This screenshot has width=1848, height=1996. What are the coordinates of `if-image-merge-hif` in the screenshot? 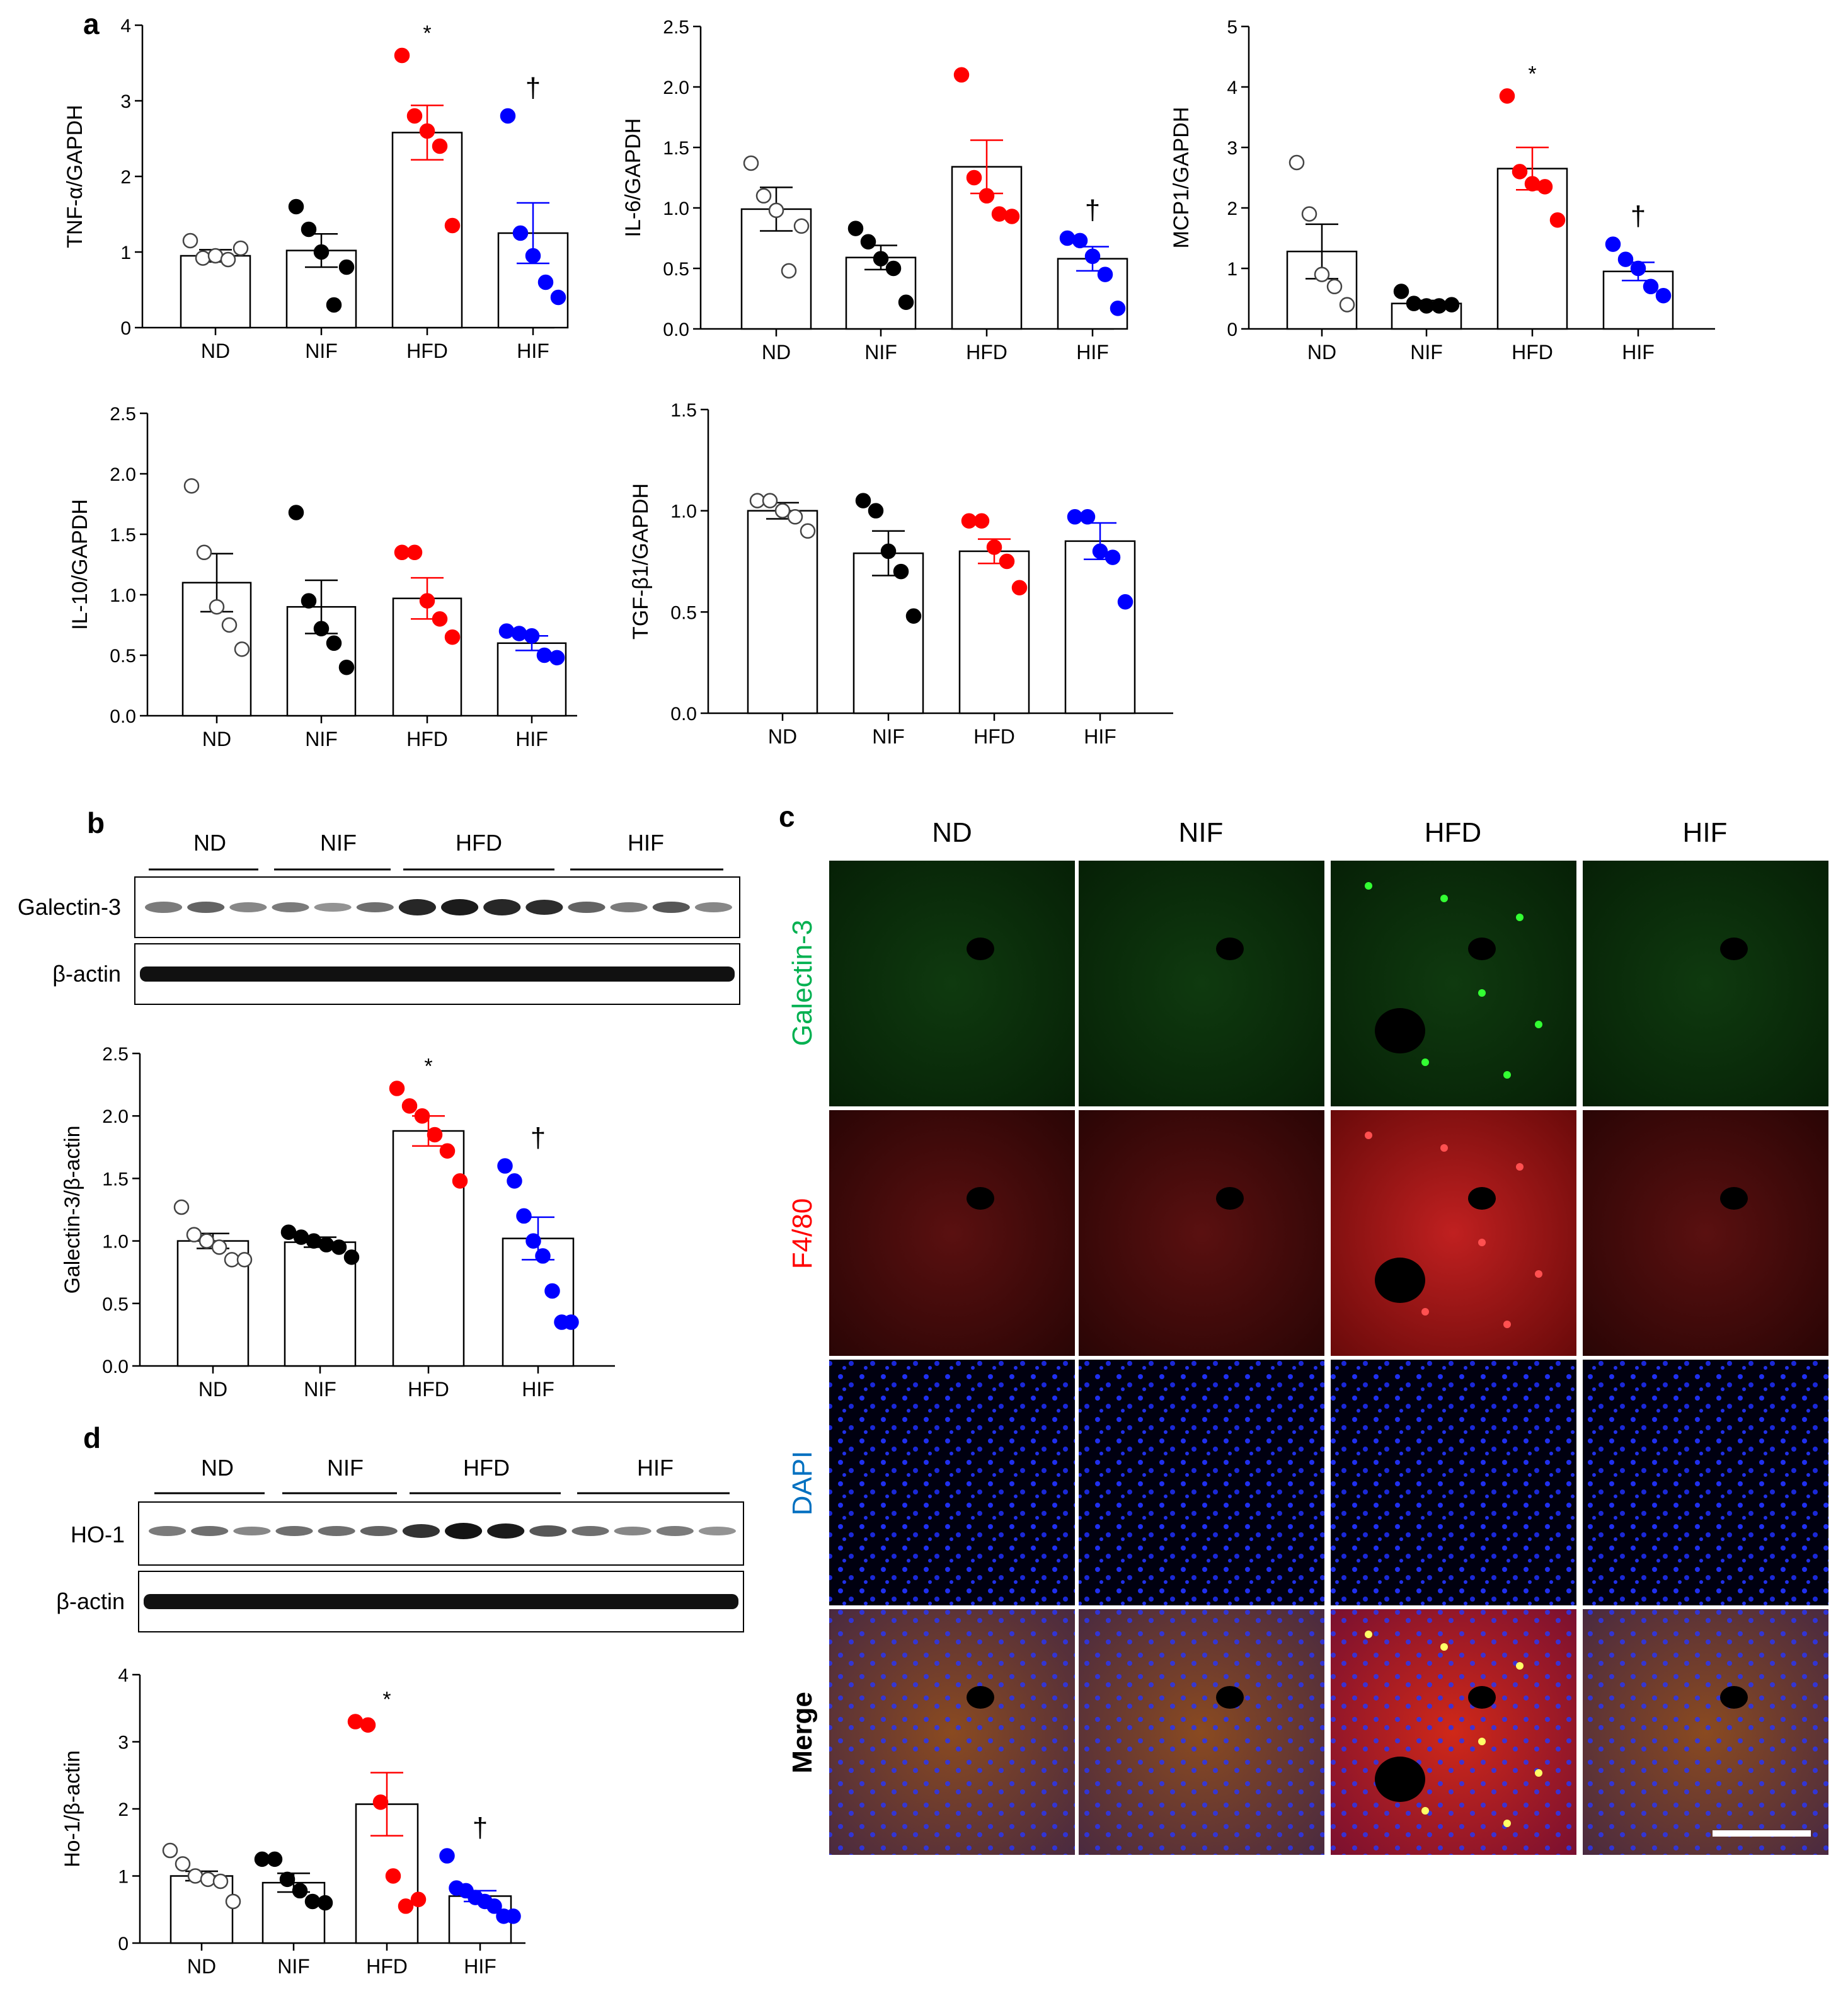 It's located at (1705, 1732).